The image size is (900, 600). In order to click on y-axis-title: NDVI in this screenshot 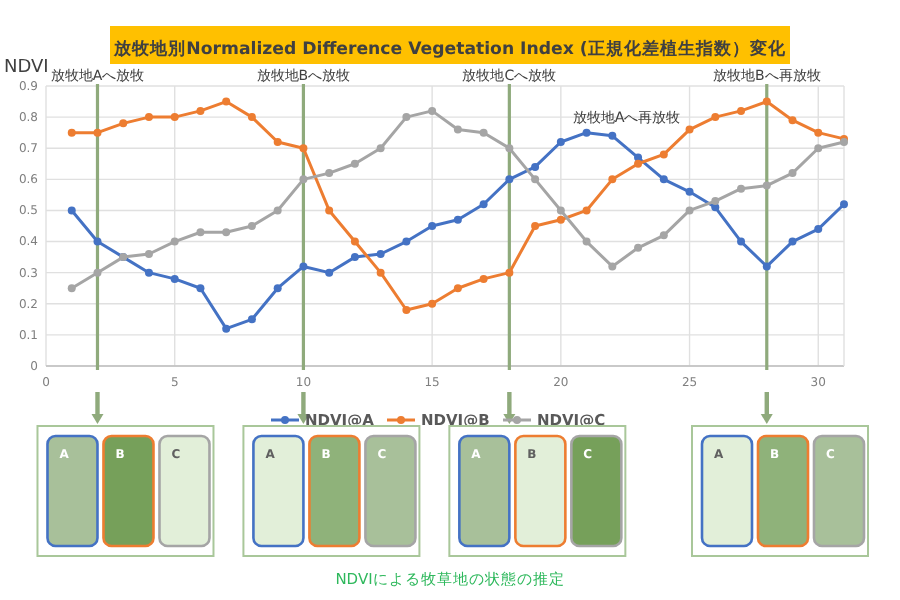, I will do `click(26, 68)`.